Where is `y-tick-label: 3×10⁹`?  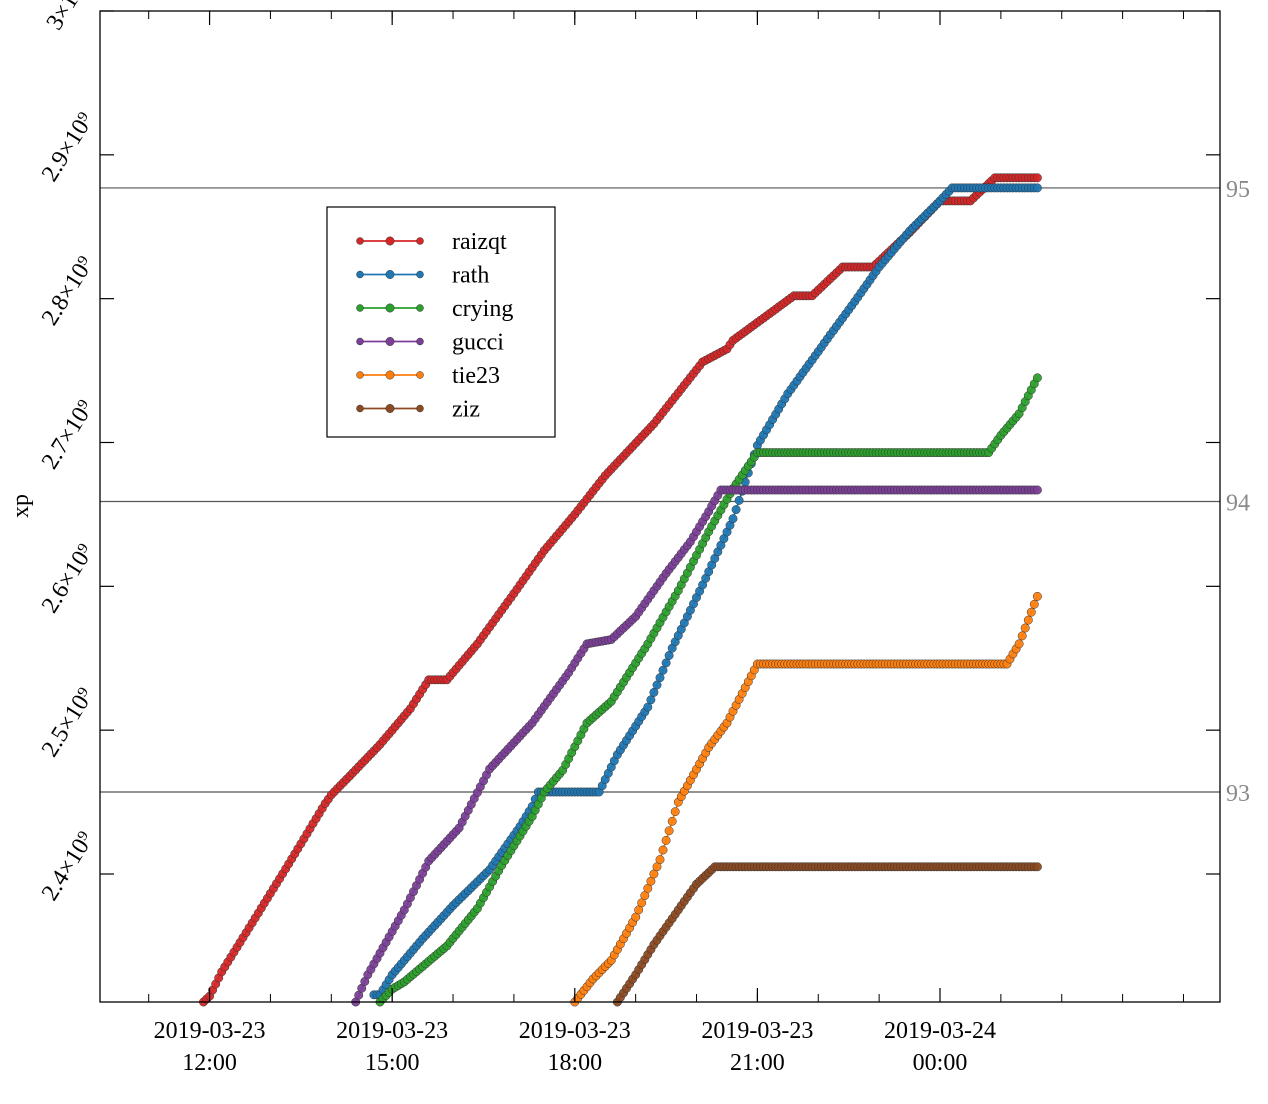 y-tick-label: 3×10⁹ is located at coordinates (68, 17).